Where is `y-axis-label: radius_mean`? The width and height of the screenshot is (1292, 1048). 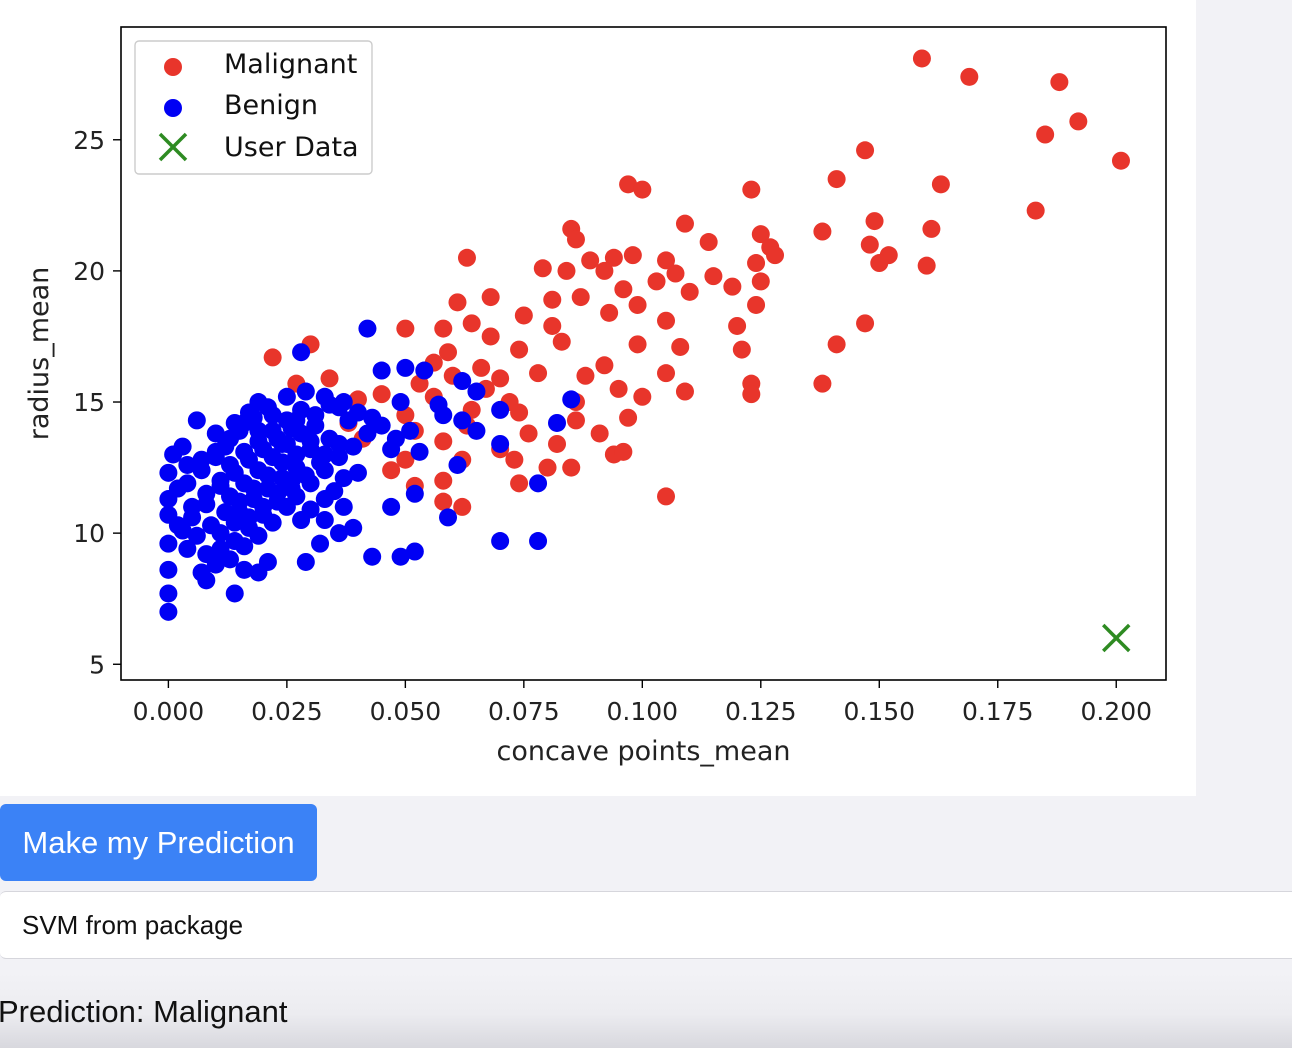
y-axis-label: radius_mean is located at coordinates (39, 354).